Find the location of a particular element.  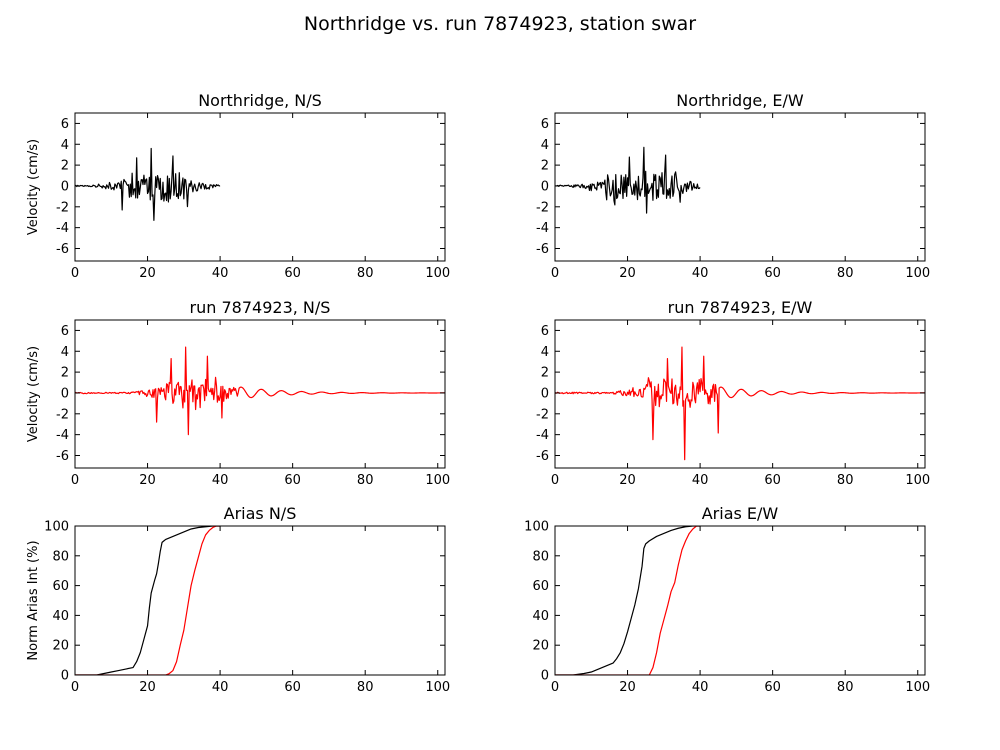

subplot-title: Northridge, E/W is located at coordinates (740, 100).